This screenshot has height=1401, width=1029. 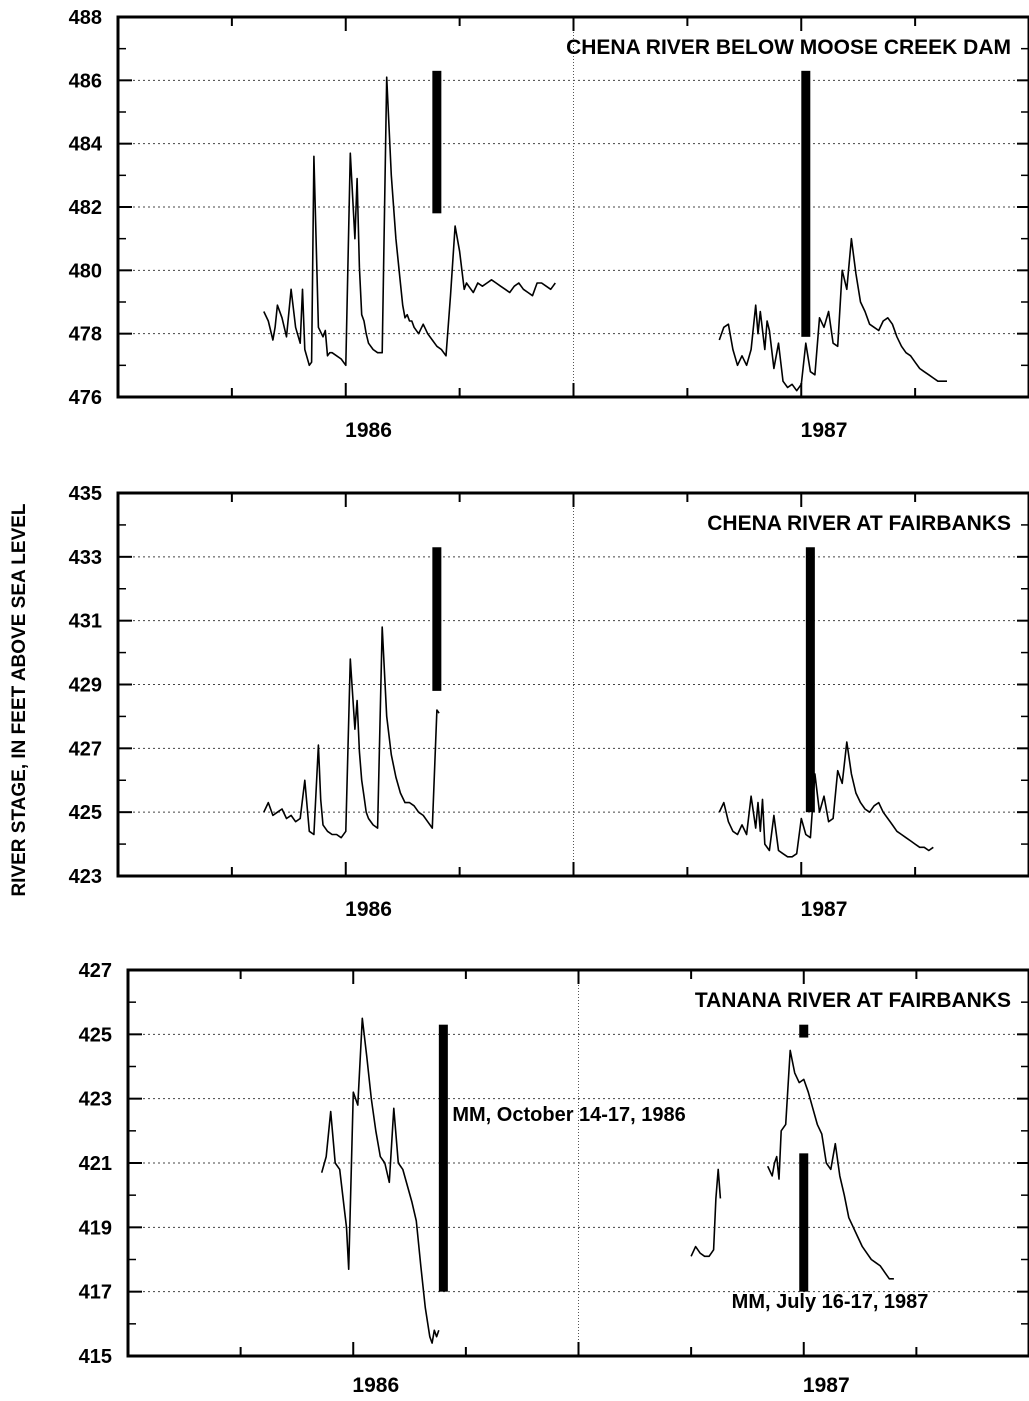 I want to click on annotation-label: MM, October 14-17, 1986, so click(x=568, y=1115).